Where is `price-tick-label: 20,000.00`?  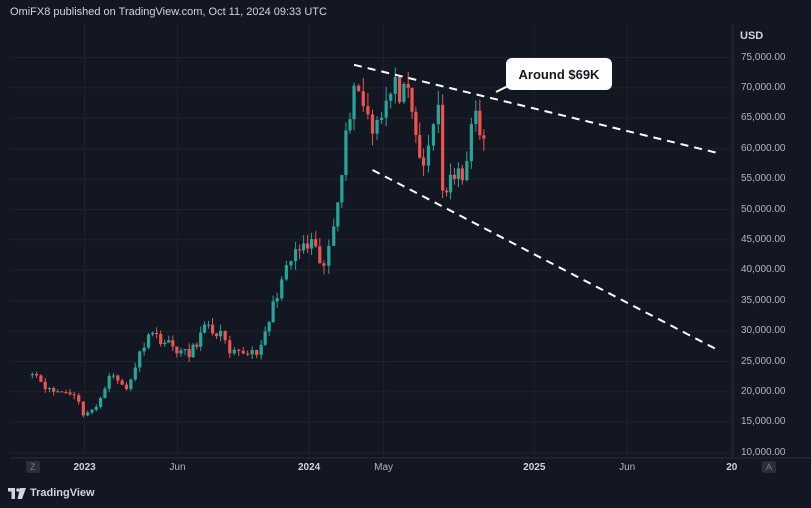 price-tick-label: 20,000.00 is located at coordinates (763, 391).